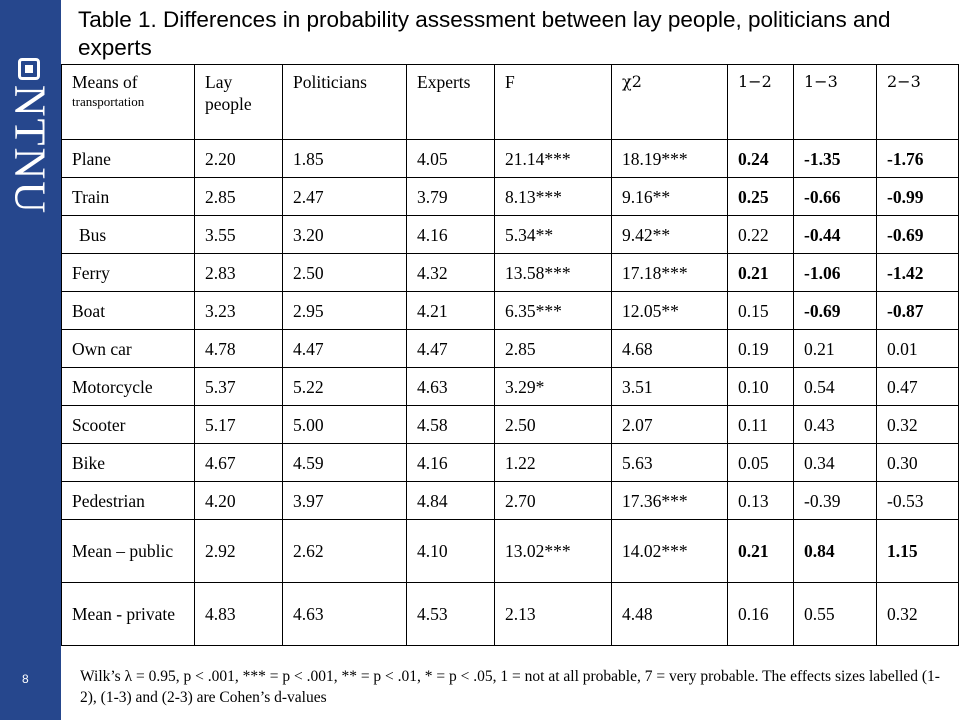 The height and width of the screenshot is (720, 960). I want to click on header-chi2: χ2, so click(669, 102).